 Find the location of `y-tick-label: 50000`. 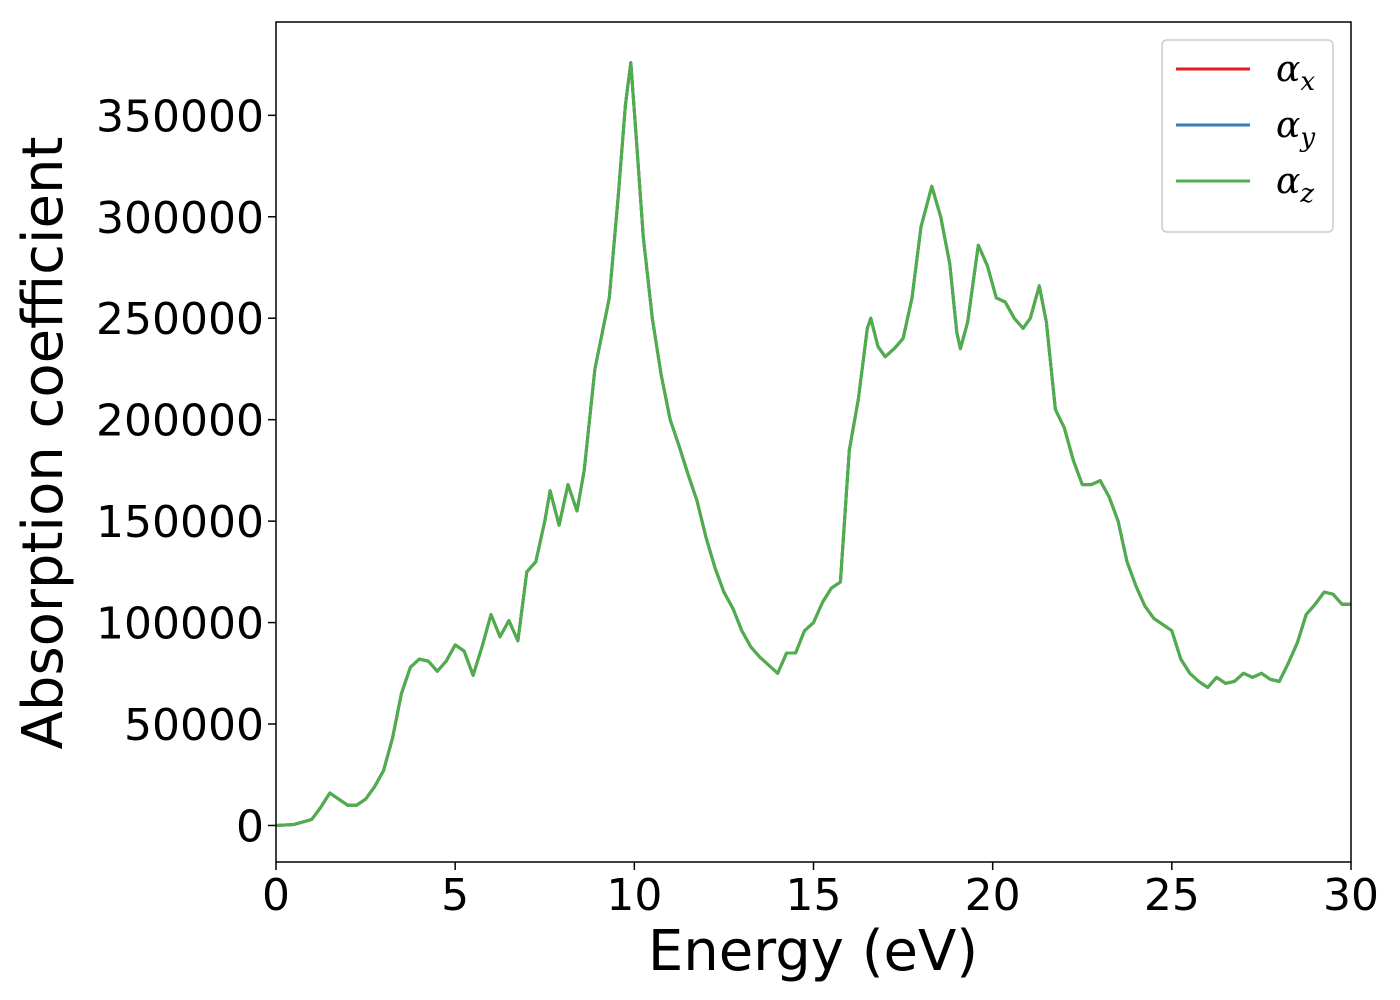

y-tick-label: 50000 is located at coordinates (194, 725).